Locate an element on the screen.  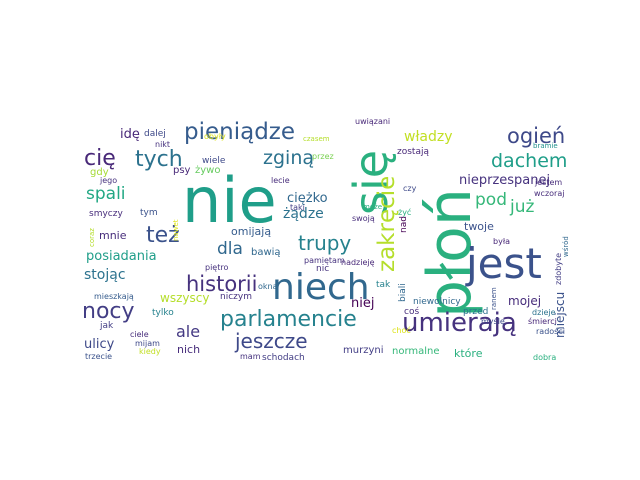
word: może is located at coordinates (373, 207).